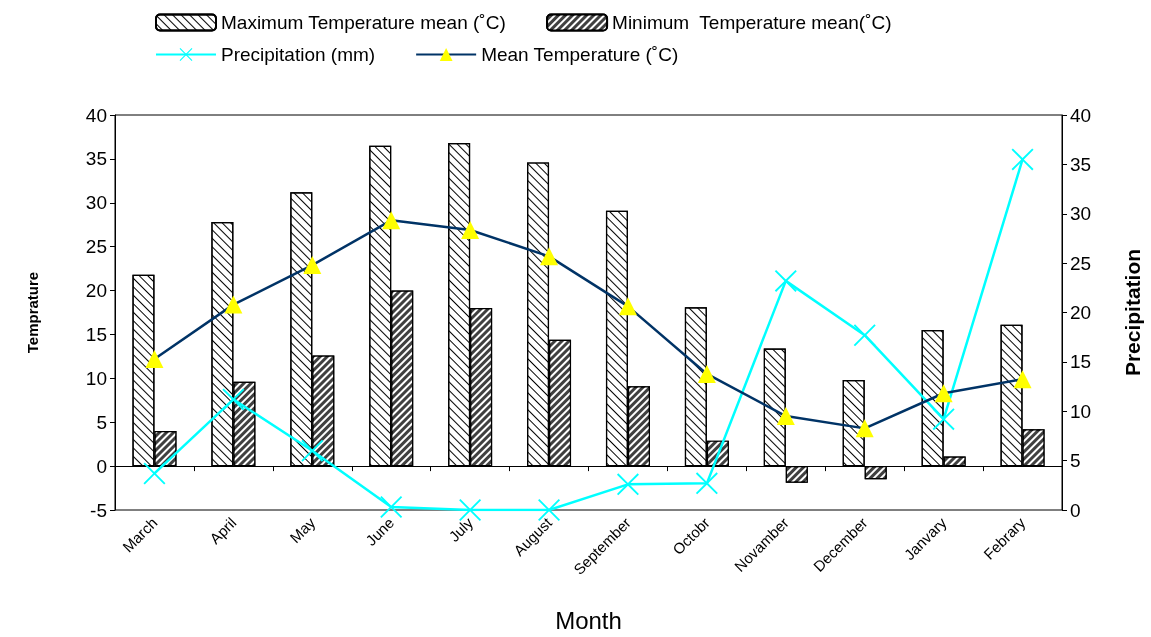 This screenshot has width=1151, height=637. Describe the element at coordinates (1075, 510) in the screenshot. I see `y2-tick-label: 0` at that location.